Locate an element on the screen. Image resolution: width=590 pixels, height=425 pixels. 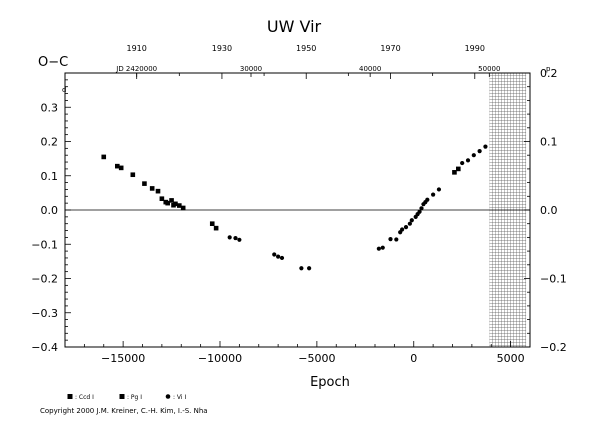
year-tick-label: 1950 is located at coordinates (306, 48).